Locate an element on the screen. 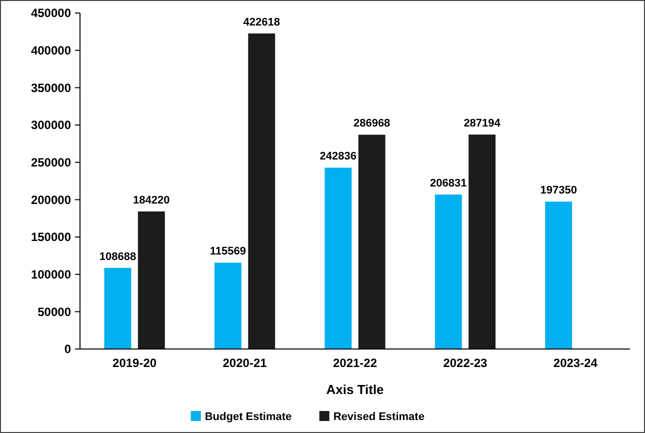  y-tick-label: 100000 is located at coordinates (51, 275).